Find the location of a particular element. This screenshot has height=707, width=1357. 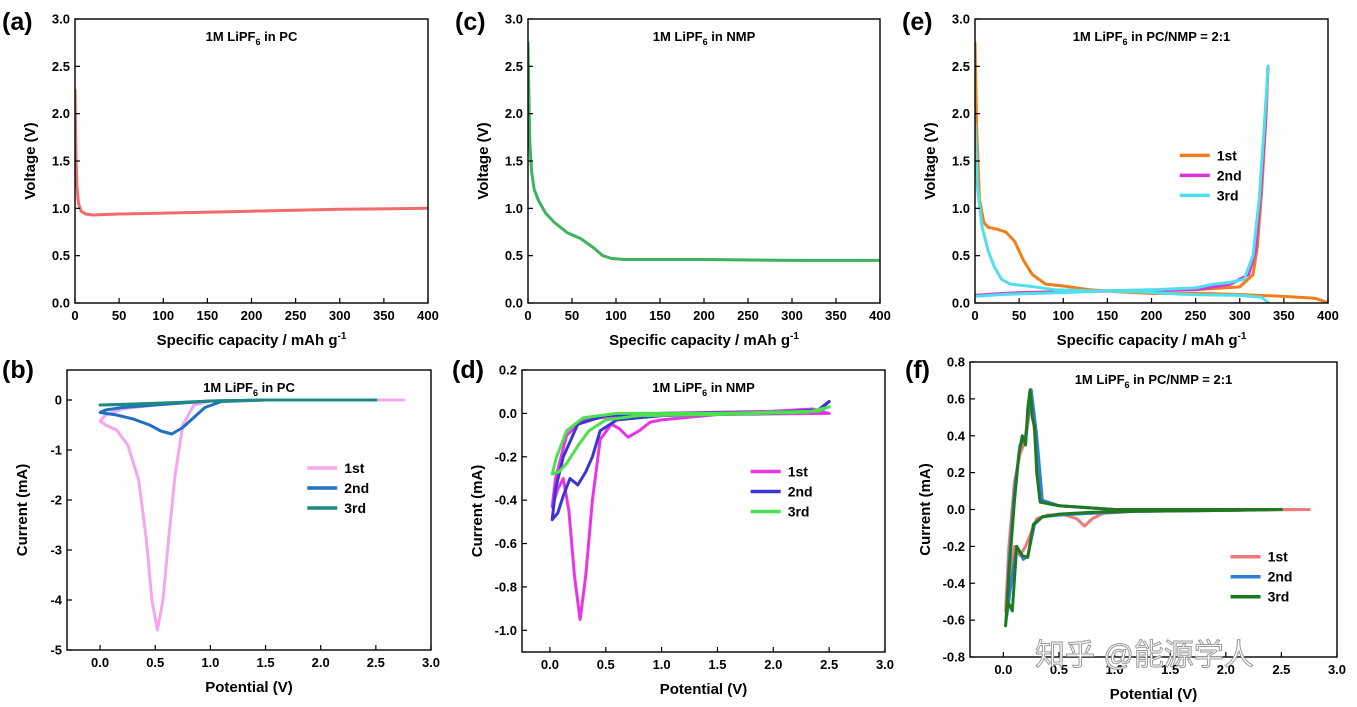

x-tick-label: 400 is located at coordinates (1328, 315).